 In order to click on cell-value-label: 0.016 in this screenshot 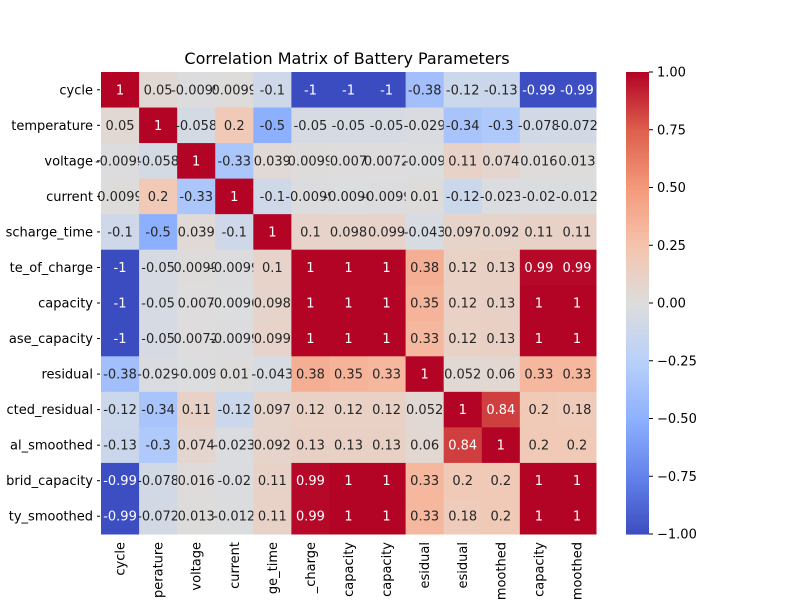, I will do `click(196, 481)`.